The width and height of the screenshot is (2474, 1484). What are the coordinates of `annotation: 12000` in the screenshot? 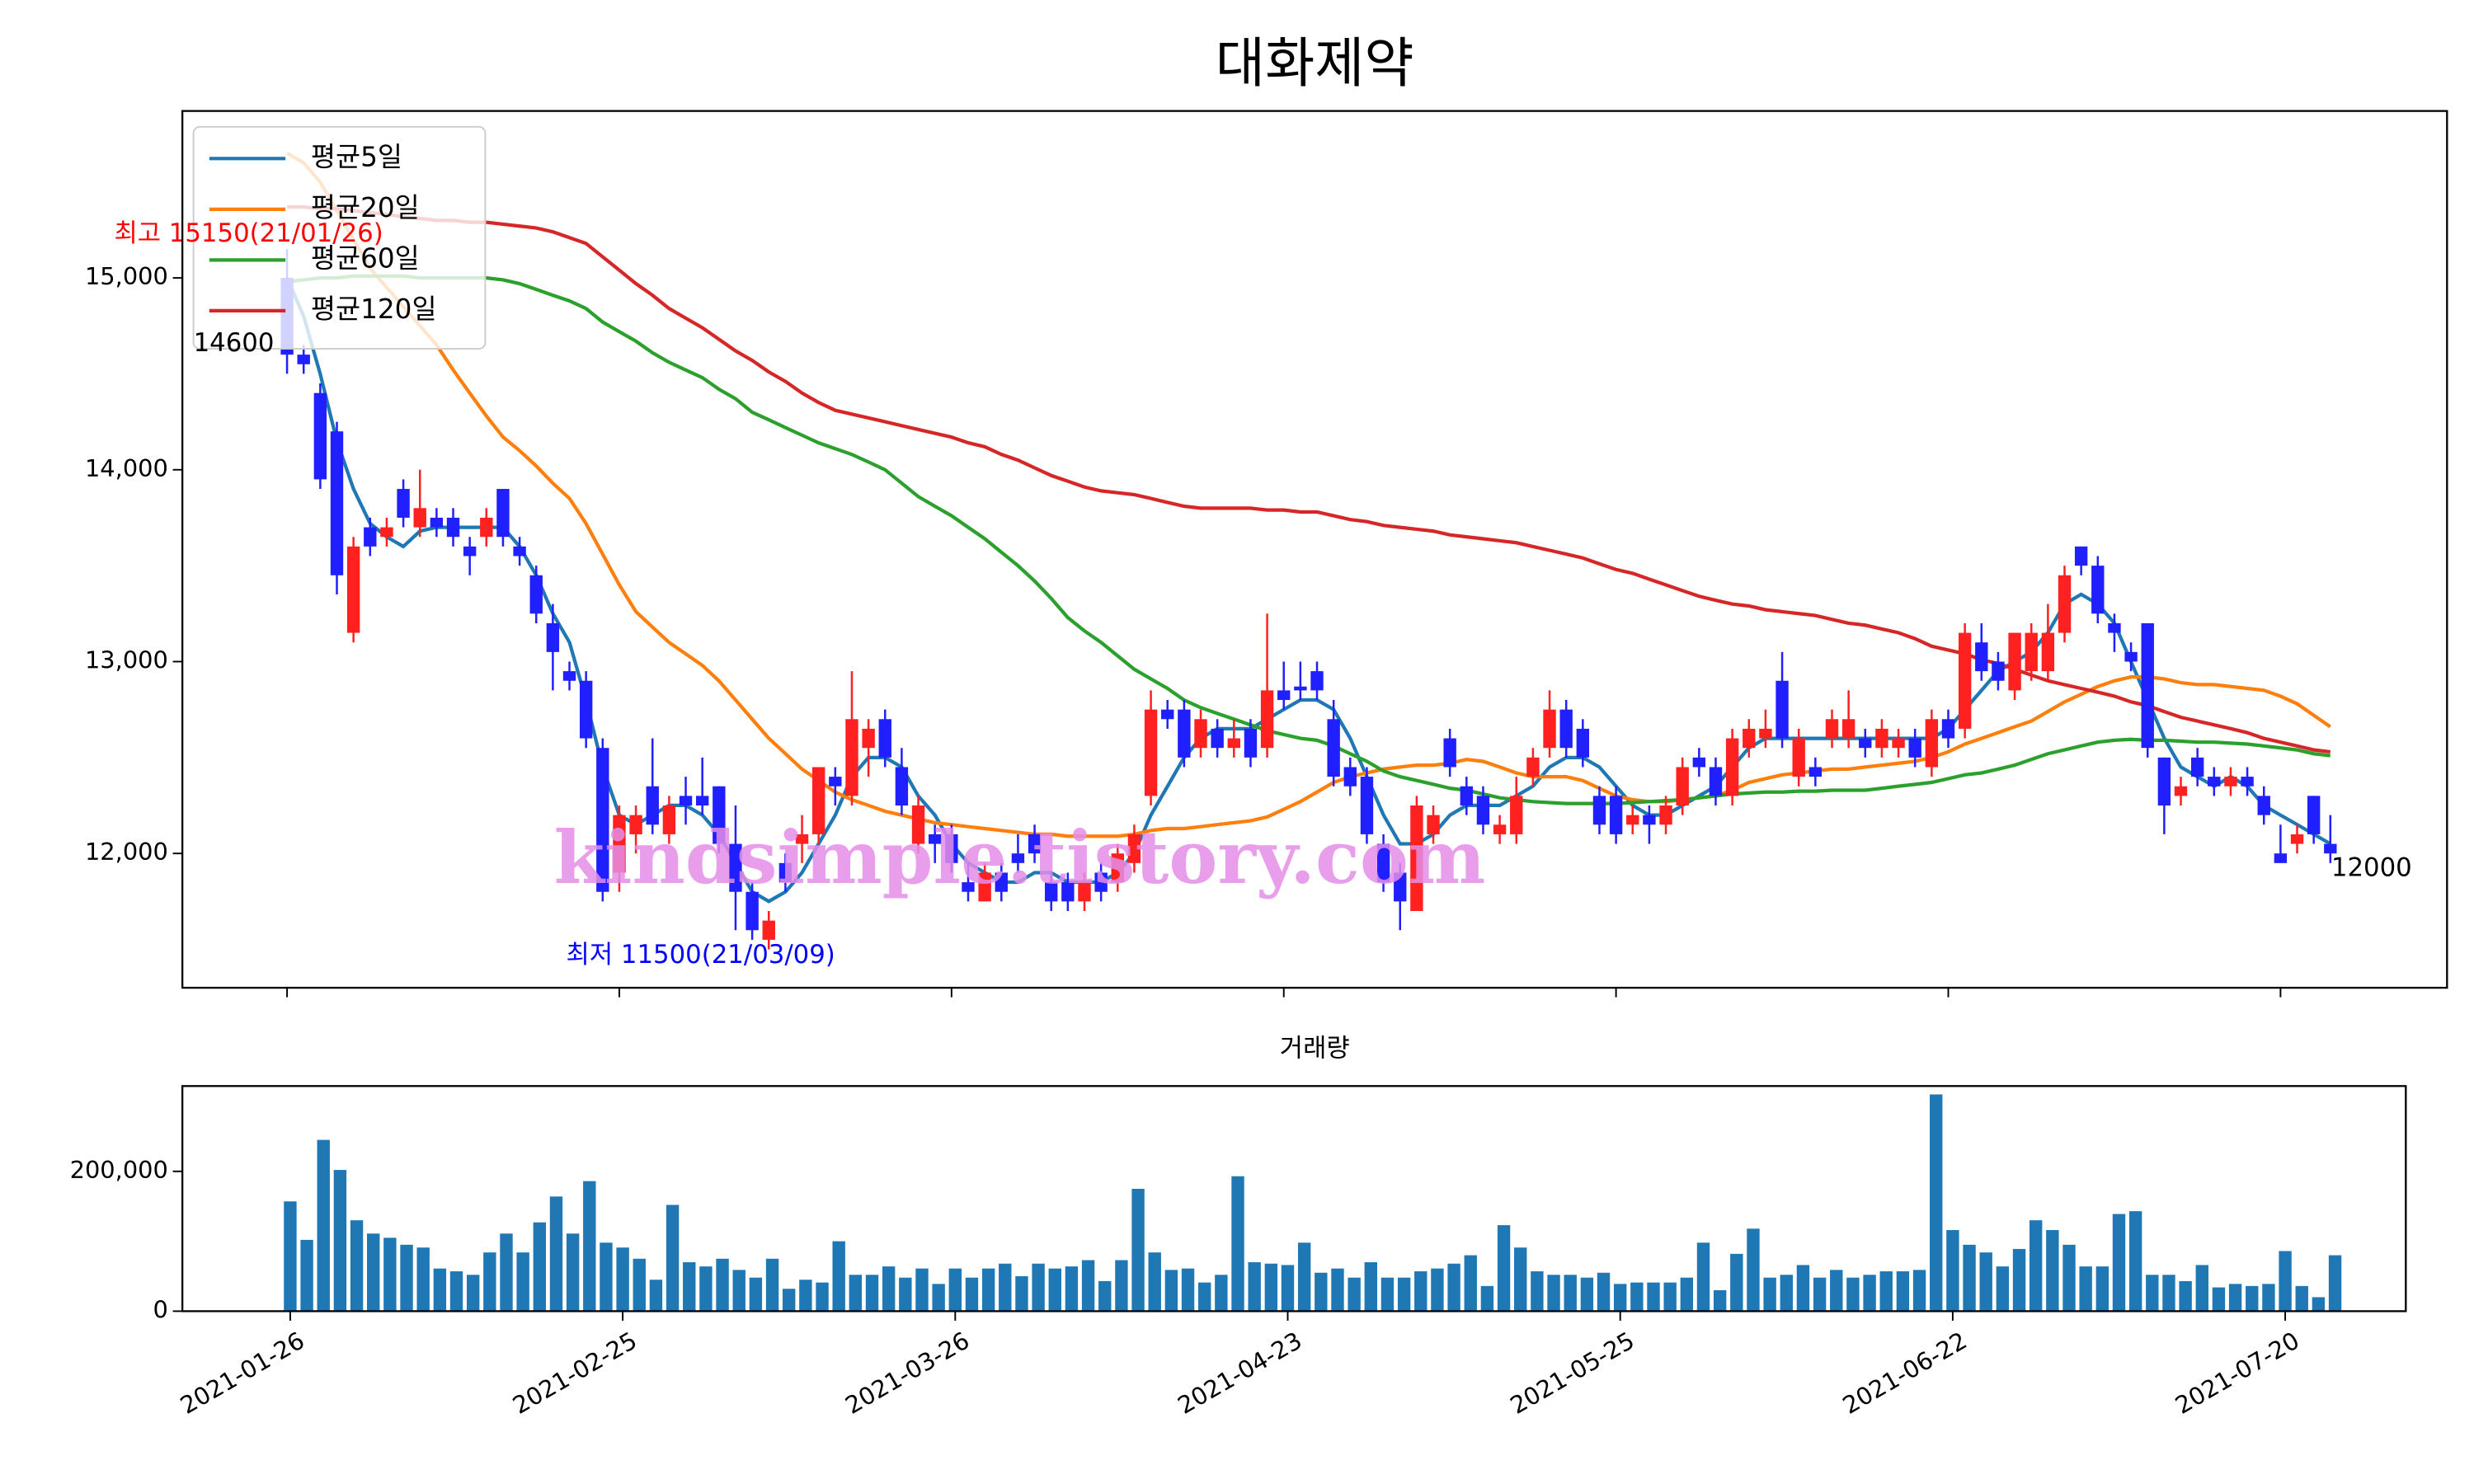 It's located at (2371, 867).